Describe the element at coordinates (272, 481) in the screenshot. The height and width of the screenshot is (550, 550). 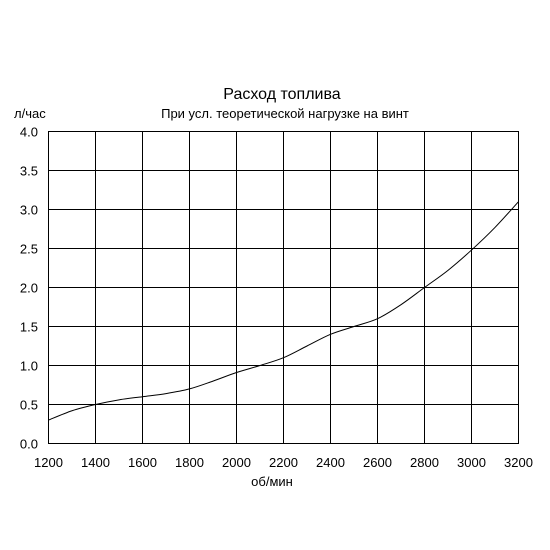
I see `x-axis-label: об/мин` at that location.